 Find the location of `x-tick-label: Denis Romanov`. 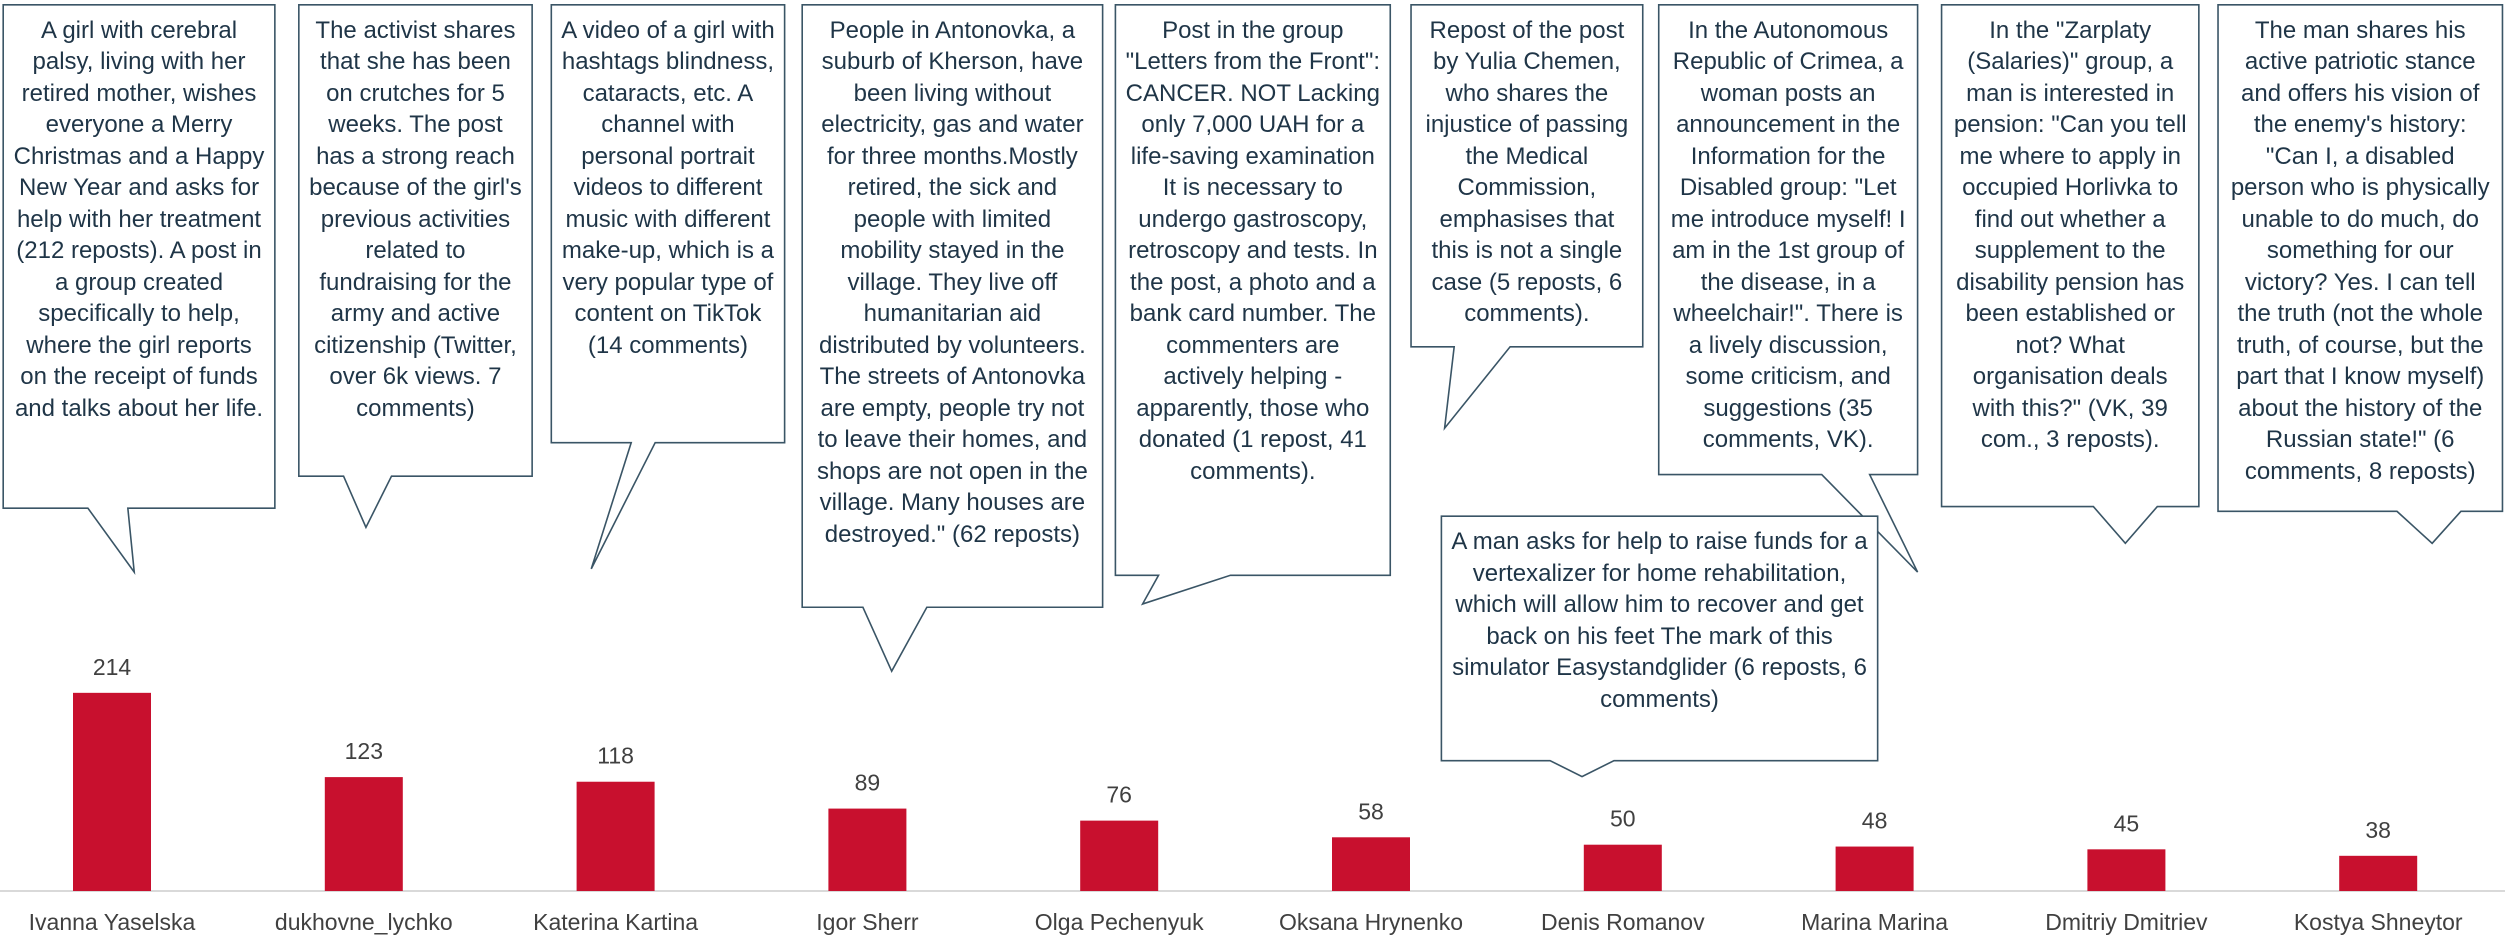

x-tick-label: Denis Romanov is located at coordinates (1623, 922).